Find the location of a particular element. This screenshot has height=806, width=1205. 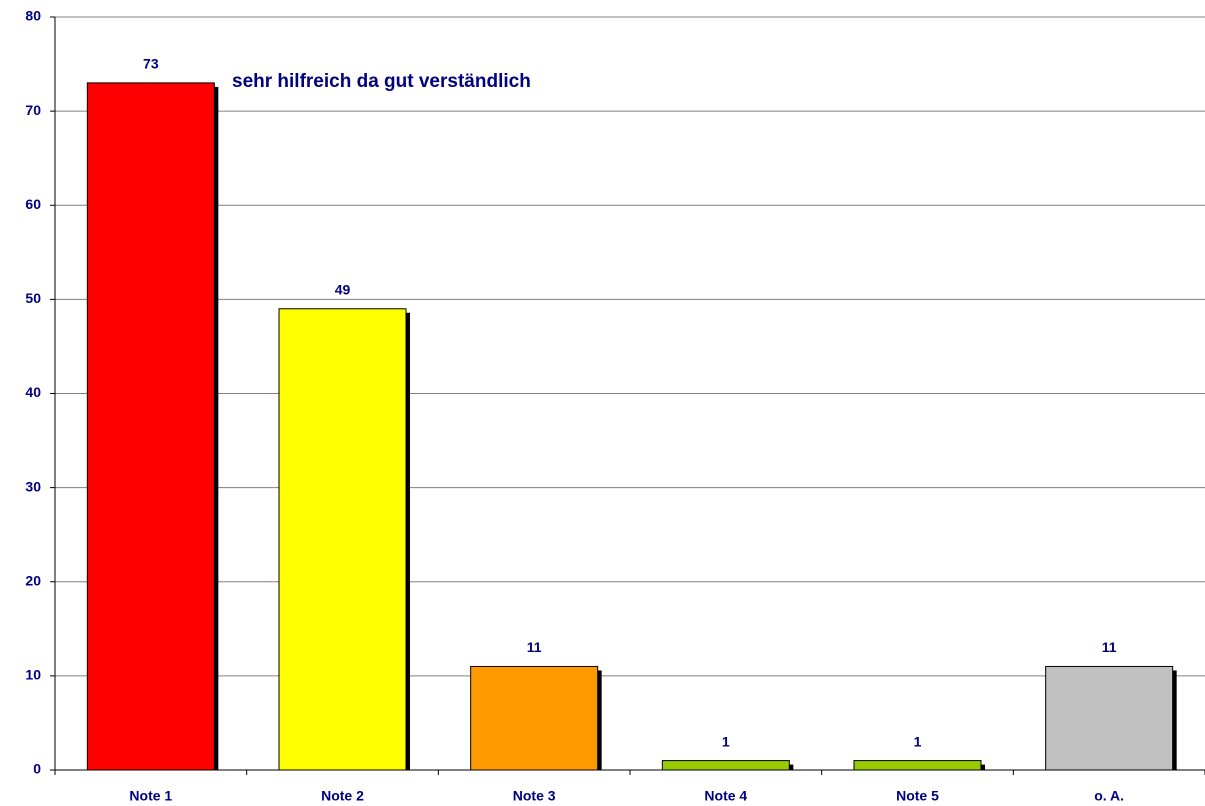

y-tick-label: 60 is located at coordinates (33, 204).